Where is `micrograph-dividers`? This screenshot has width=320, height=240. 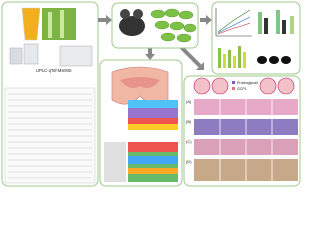
micrograph-dividers is located at coordinates (246, 140).